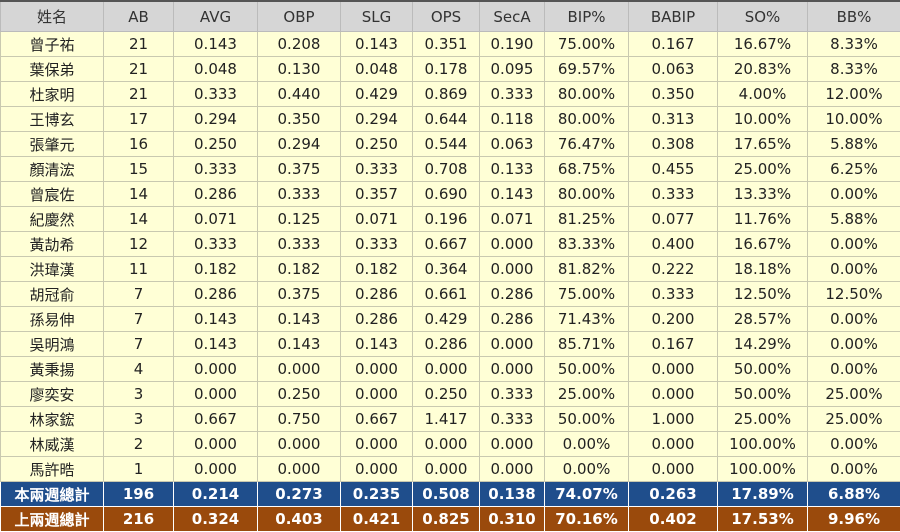 Image resolution: width=900 pixels, height=532 pixels. Describe the element at coordinates (763, 16) in the screenshot. I see `column-header: SO%` at that location.